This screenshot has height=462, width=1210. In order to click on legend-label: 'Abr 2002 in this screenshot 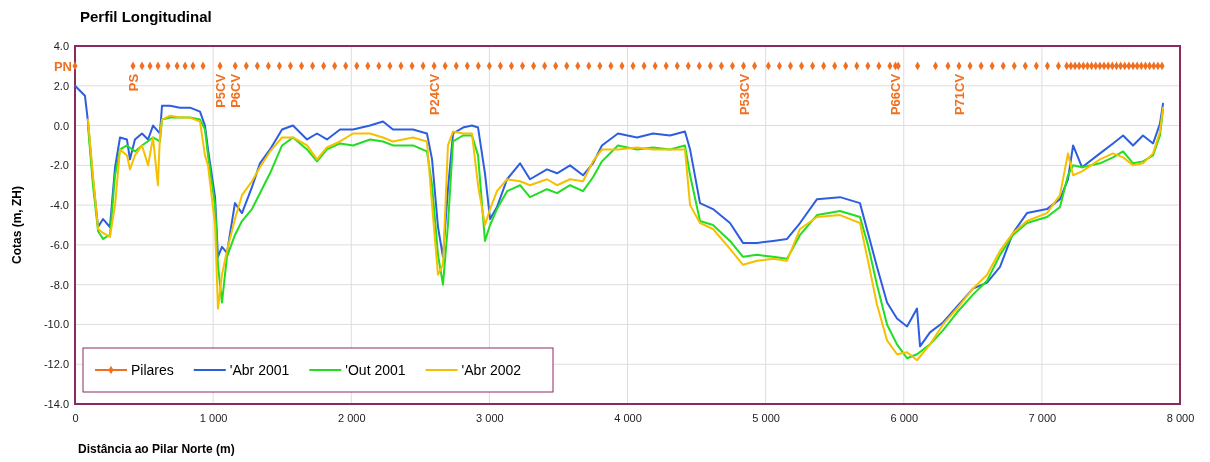, I will do `click(491, 370)`.